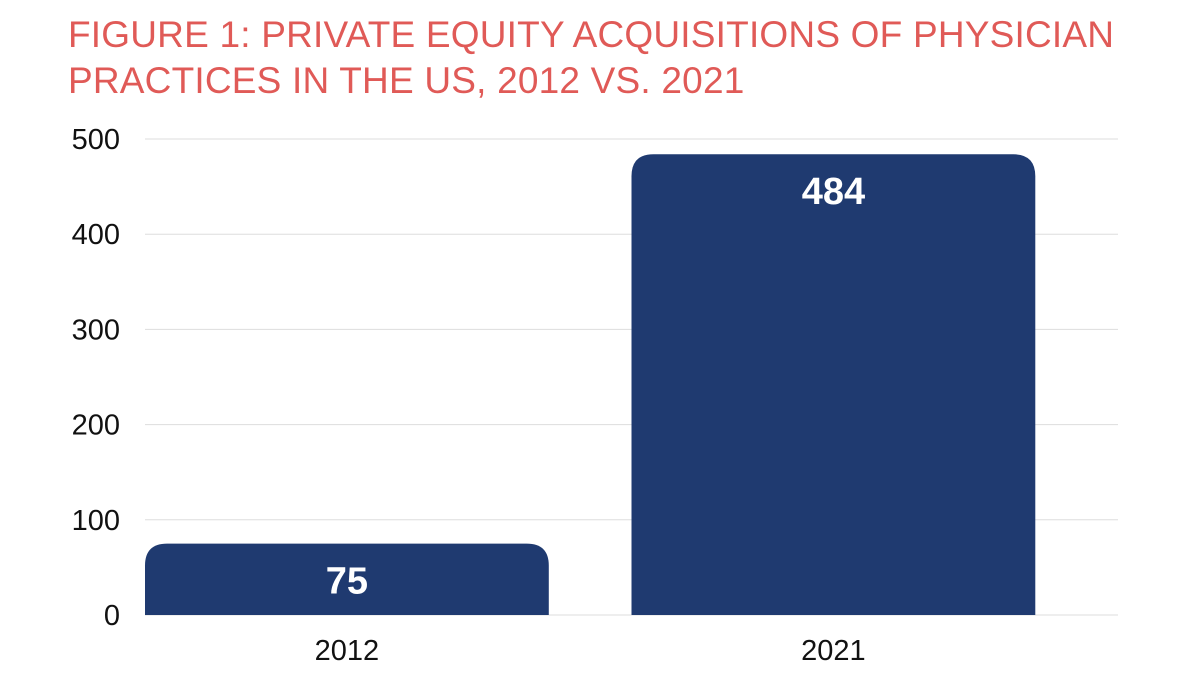 The image size is (1200, 675). I want to click on y-tick-label: 400, so click(96, 235).